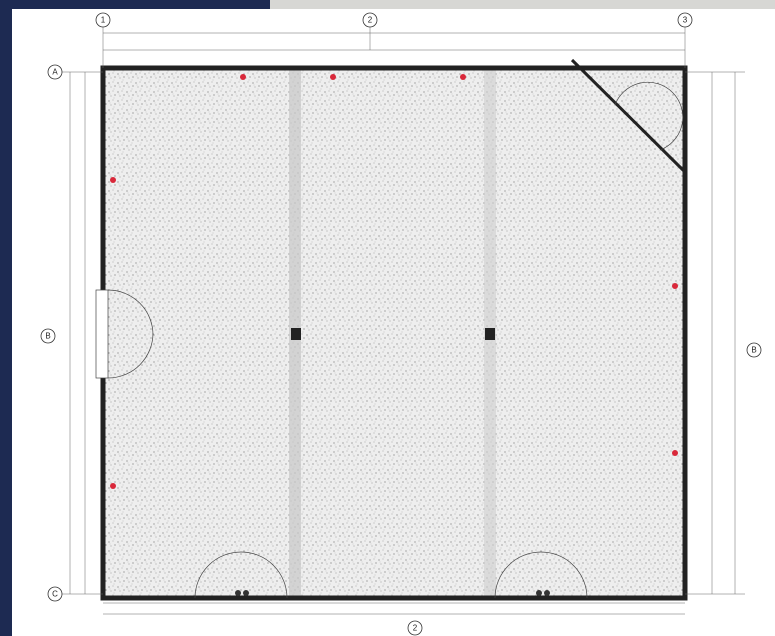  I want to click on grid-label: A, so click(55, 72).